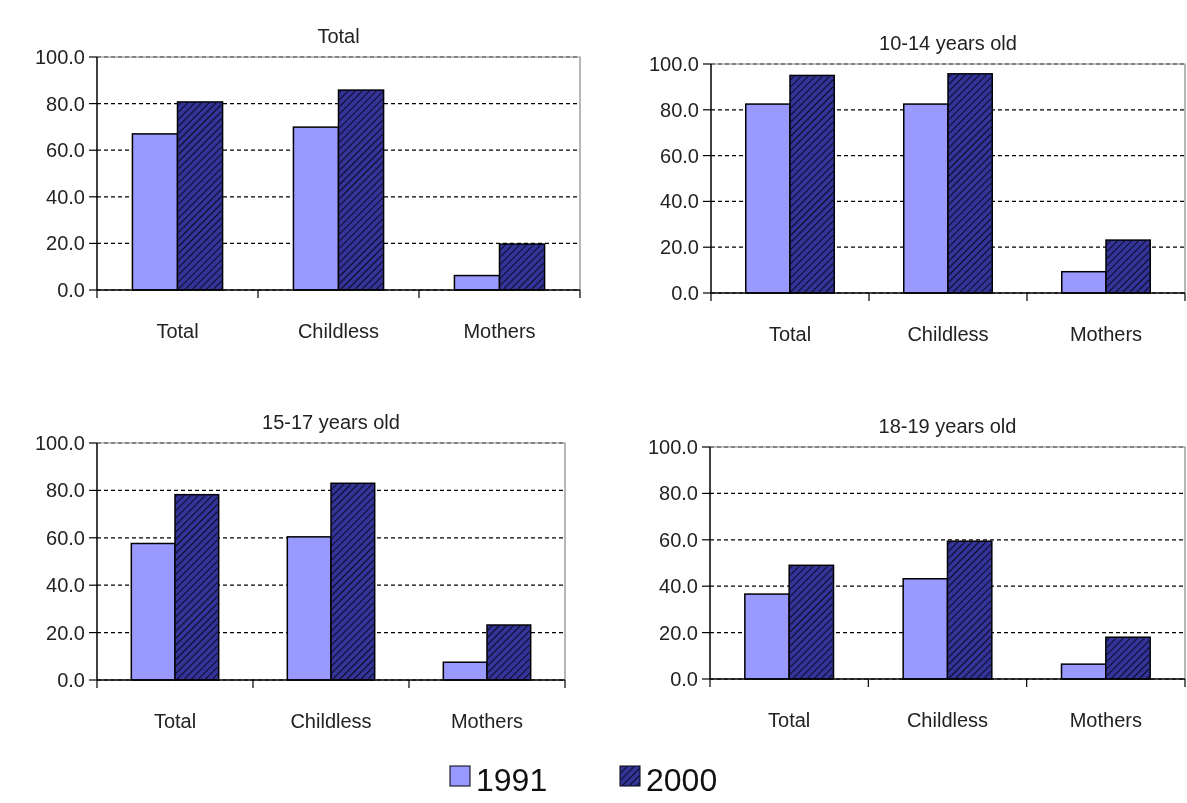 The width and height of the screenshot is (1187, 803). What do you see at coordinates (948, 43) in the screenshot?
I see `chart-title: 10-14 years old` at bounding box center [948, 43].